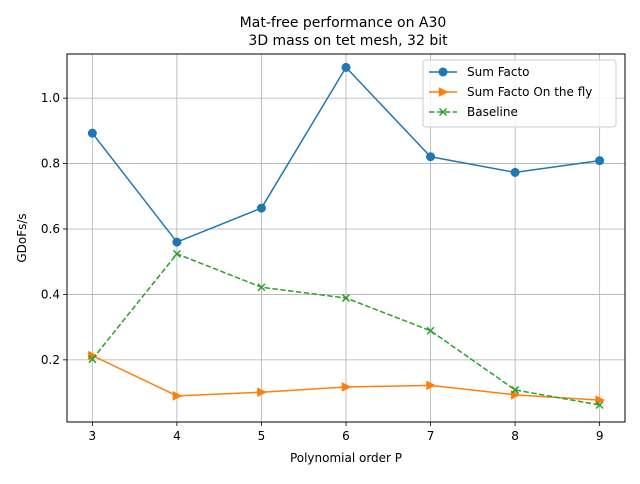 The height and width of the screenshot is (484, 640). What do you see at coordinates (93, 436) in the screenshot?
I see `x-tick-label: 3` at bounding box center [93, 436].